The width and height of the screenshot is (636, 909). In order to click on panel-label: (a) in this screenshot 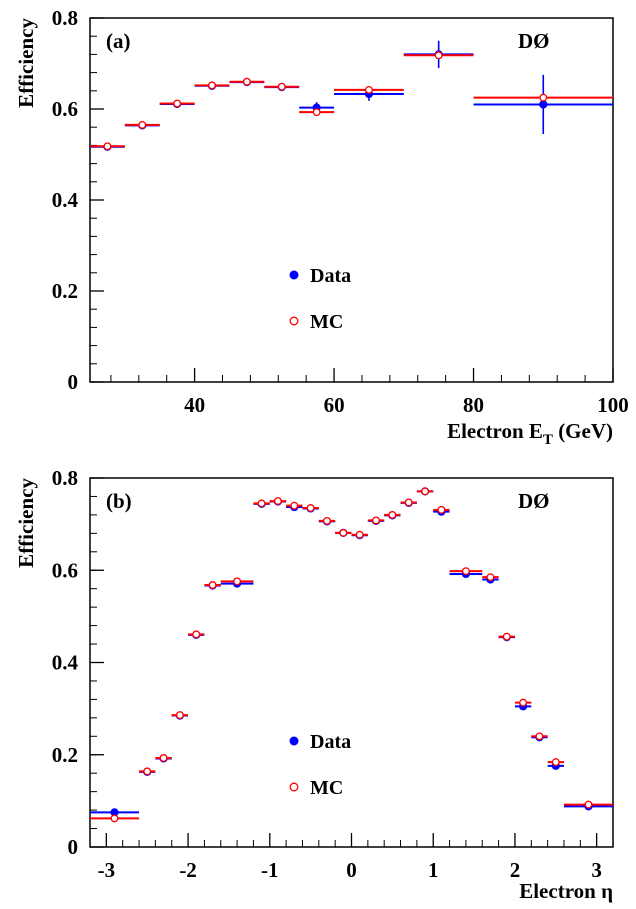, I will do `click(118, 41)`.